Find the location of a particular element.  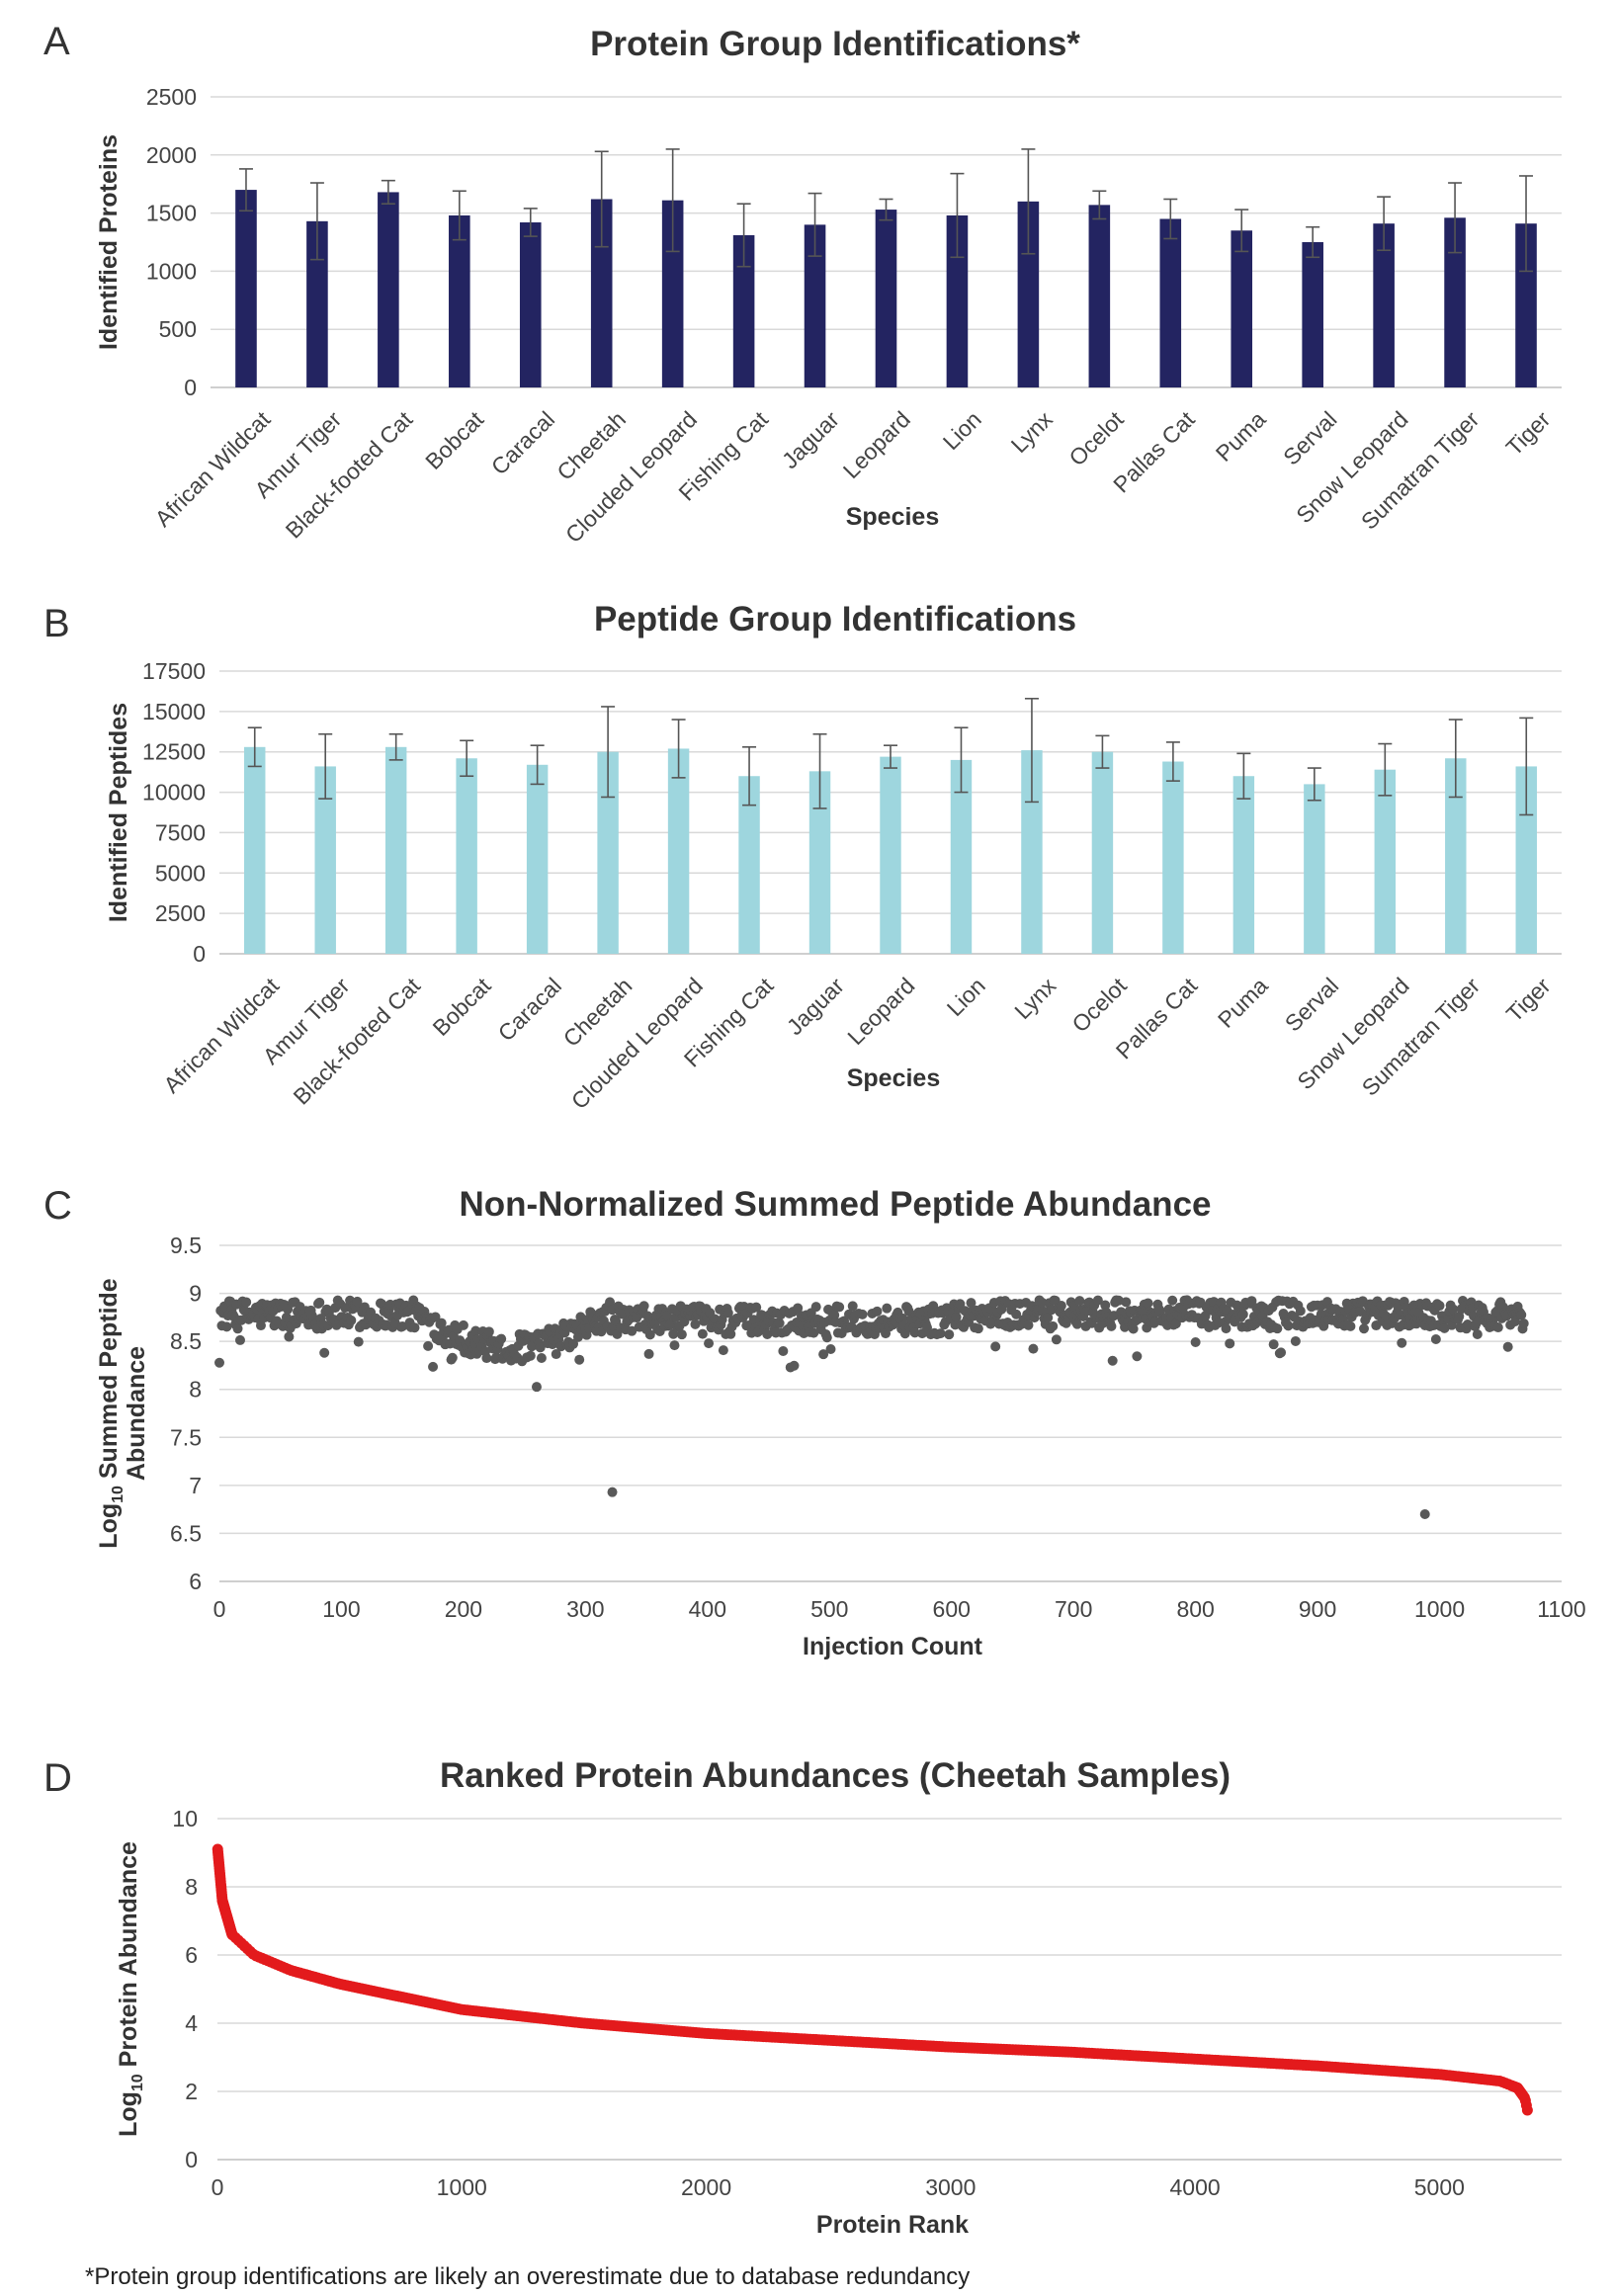

x-tick-label: 200 is located at coordinates (463, 1609).